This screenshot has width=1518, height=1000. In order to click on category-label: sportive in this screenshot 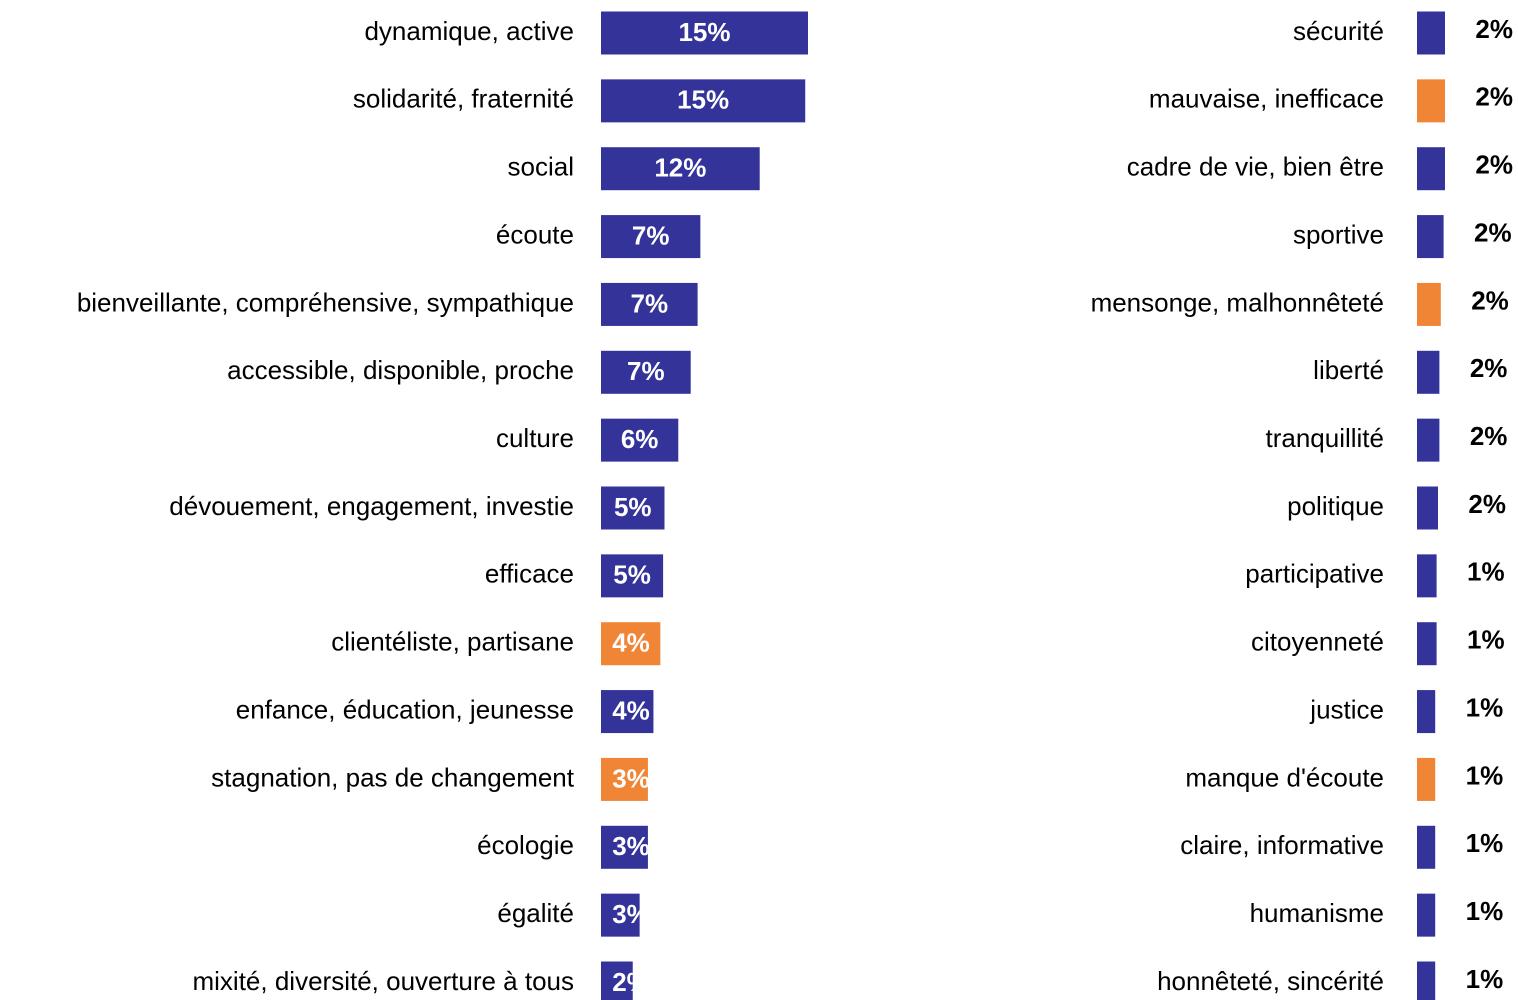, I will do `click(1338, 234)`.